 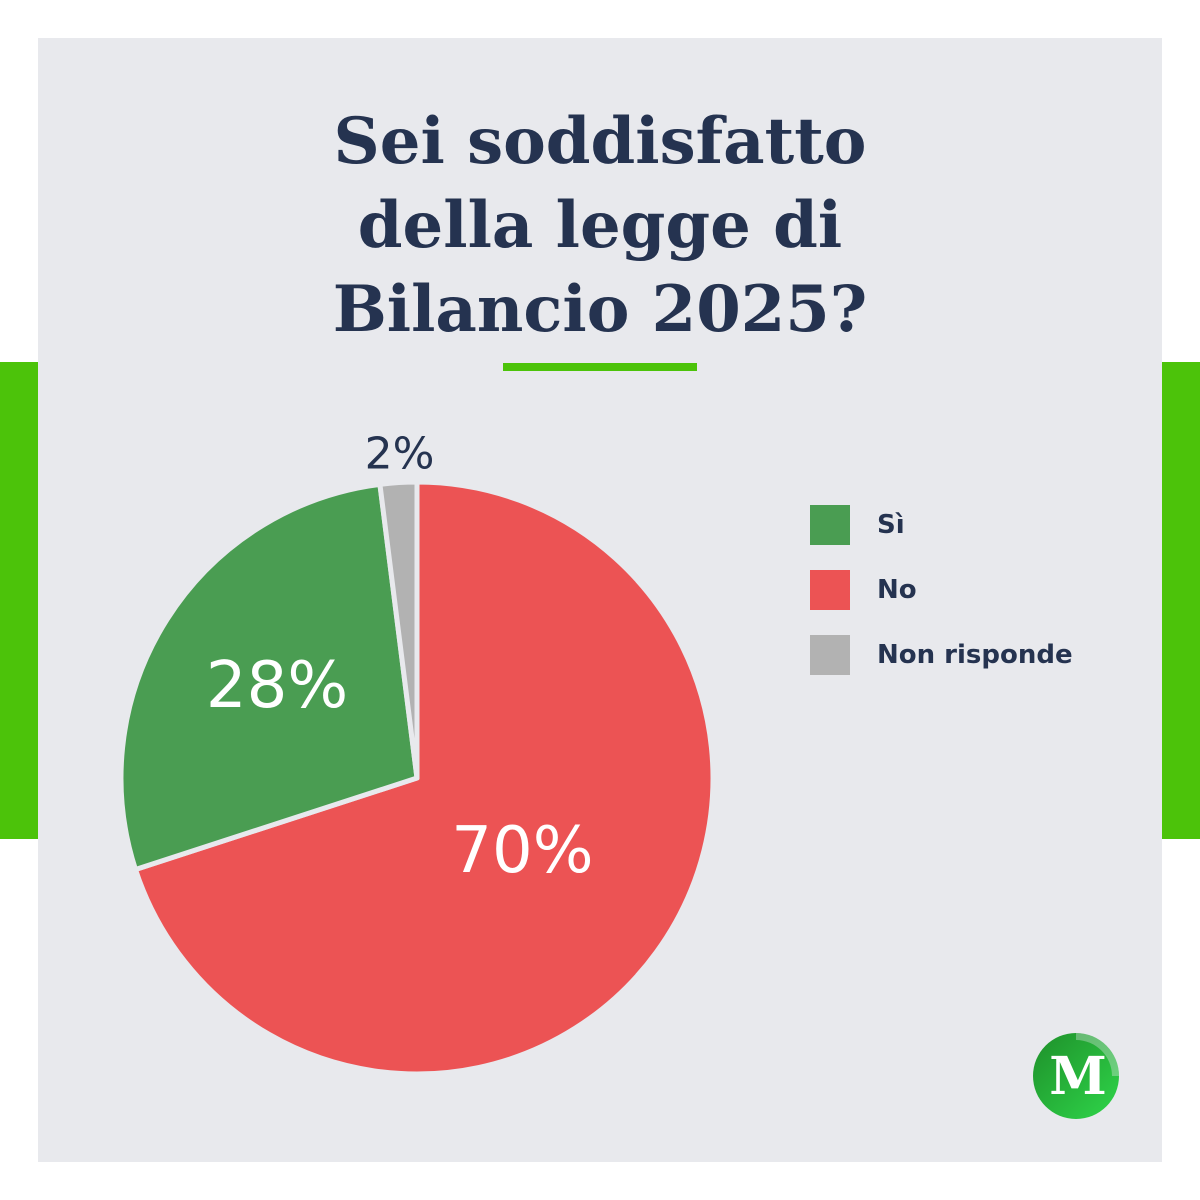 What do you see at coordinates (1181, 600) in the screenshot?
I see `right-accent-bar` at bounding box center [1181, 600].